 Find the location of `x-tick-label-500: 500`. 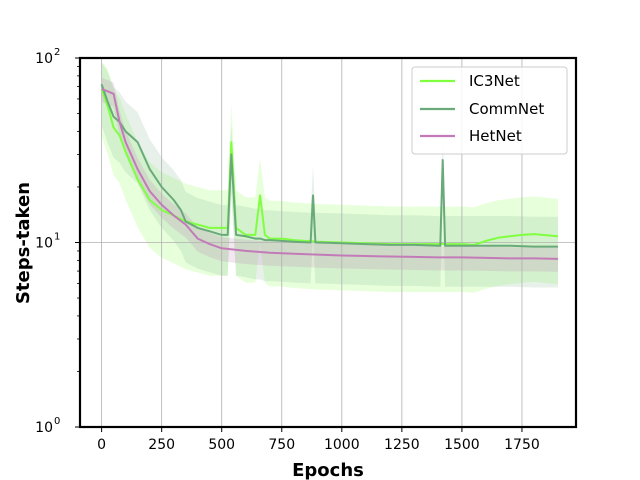

x-tick-label-500: 500 is located at coordinates (221, 445).